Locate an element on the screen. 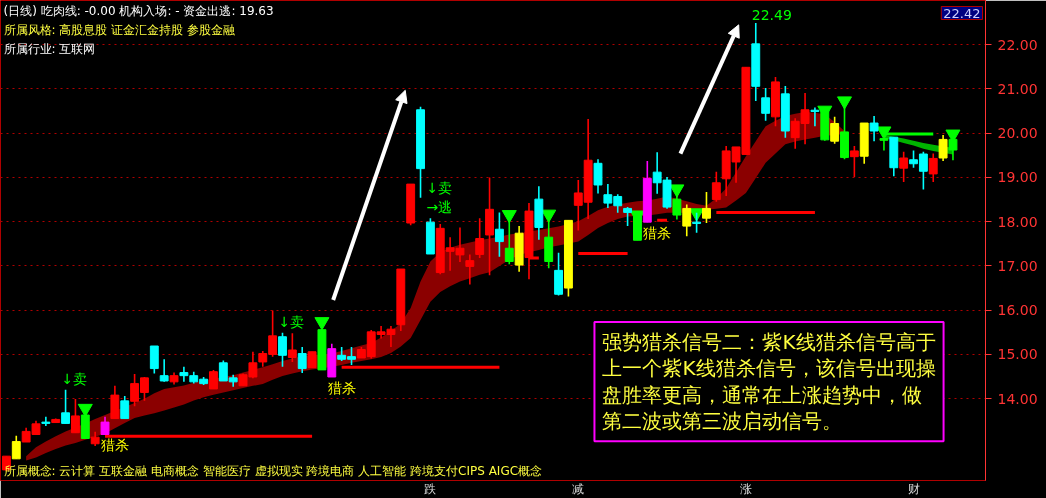  annotation: 强势猎杀信号二：紫K线猎杀信号高于上一个紫K线猎杀信号，该信号出现操盘胜率更高，通常在上涨趋势中，做第二波或第三波启动信号。 is located at coordinates (769, 382).